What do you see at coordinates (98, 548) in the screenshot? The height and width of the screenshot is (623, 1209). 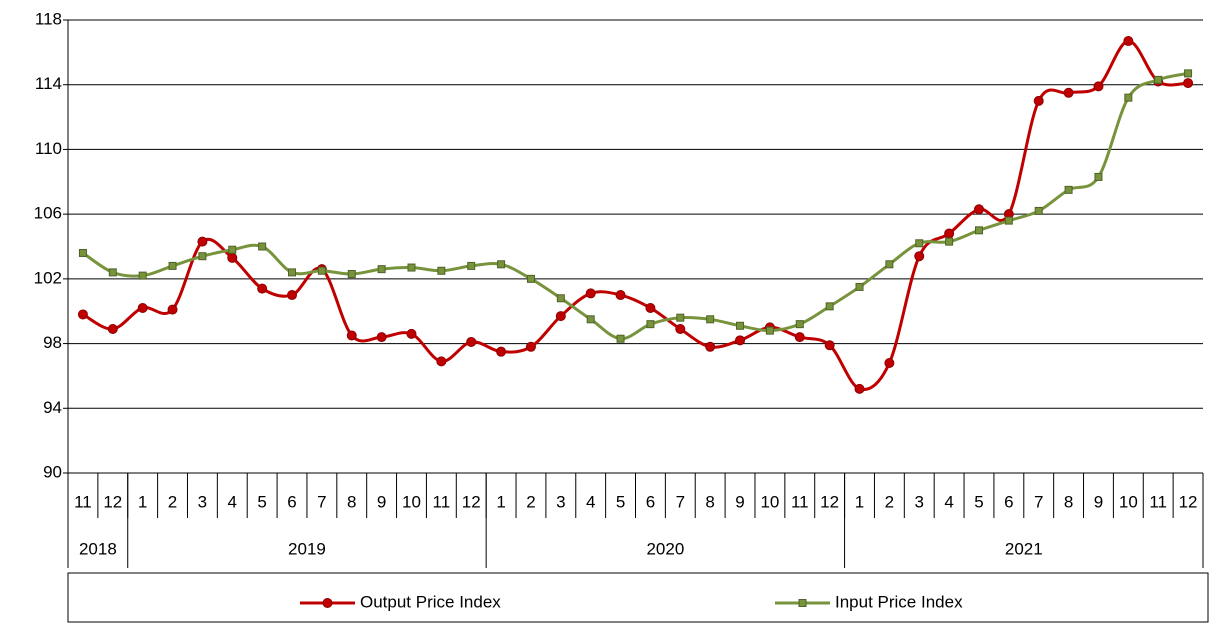 I see `group-label: 2018` at bounding box center [98, 548].